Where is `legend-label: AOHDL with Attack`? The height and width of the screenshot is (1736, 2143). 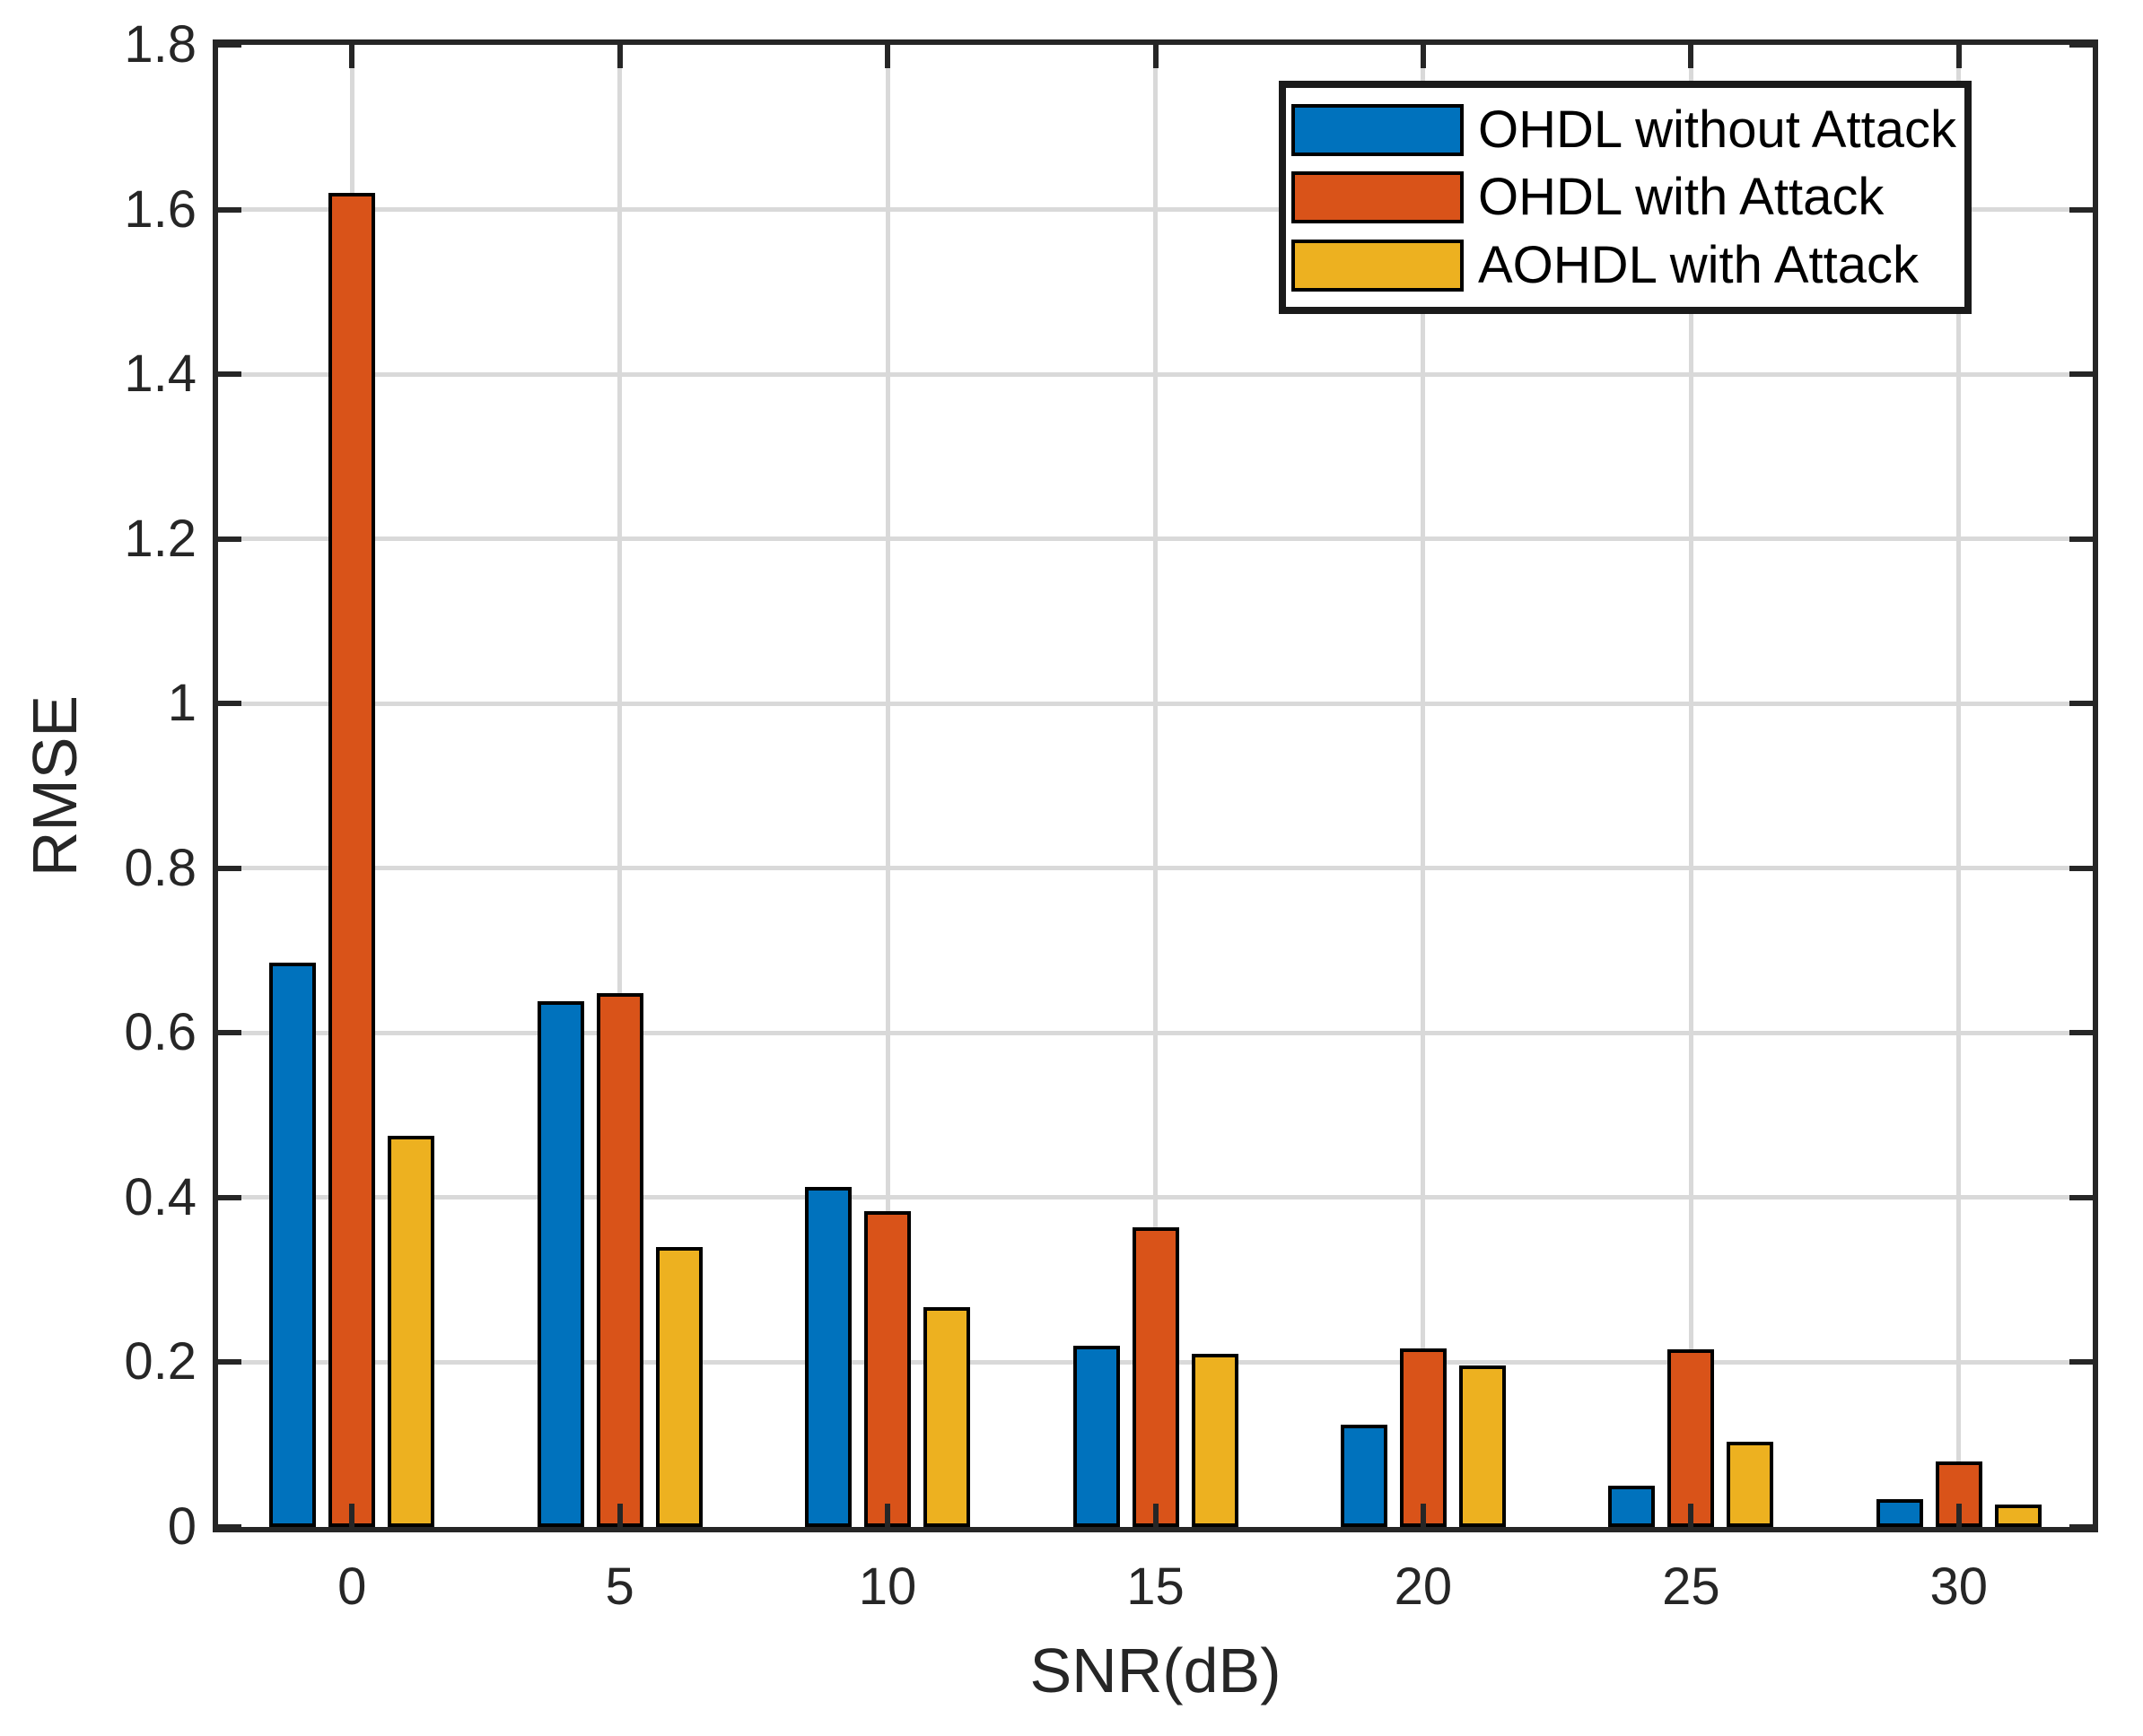 legend-label: AOHDL with Attack is located at coordinates (1699, 264).